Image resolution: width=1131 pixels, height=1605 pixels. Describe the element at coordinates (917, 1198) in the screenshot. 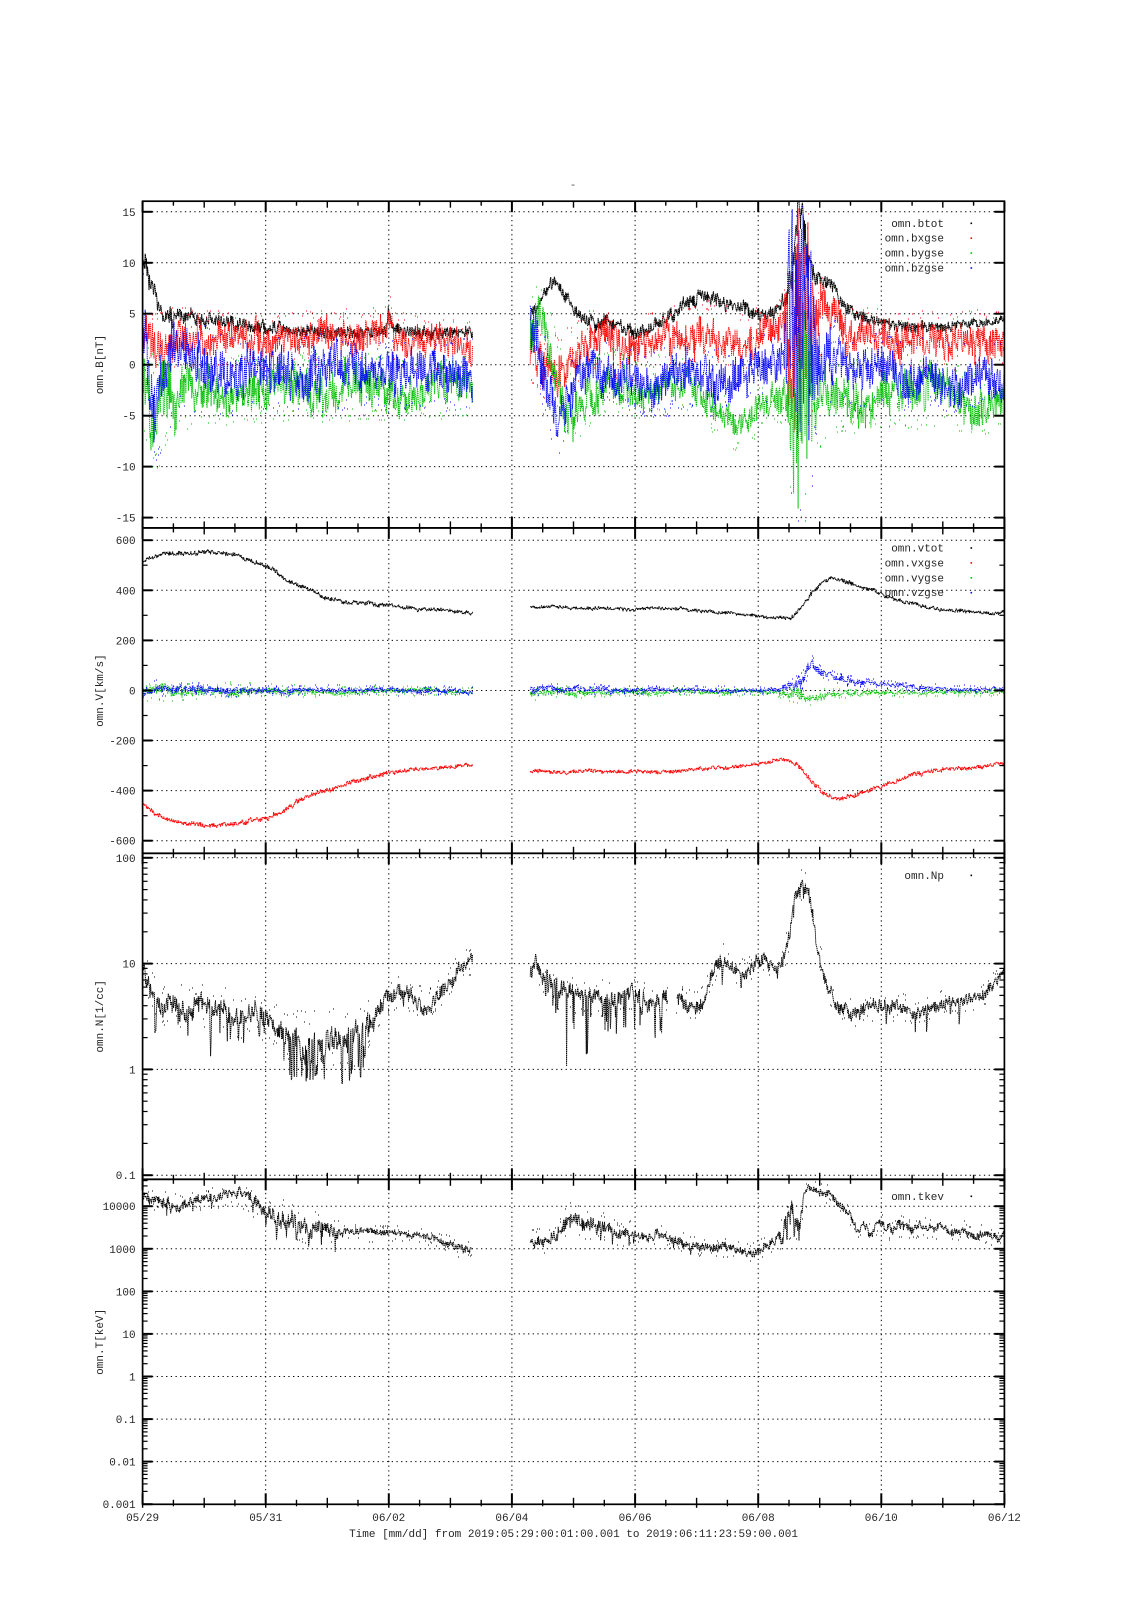

I see `svg-text: omn.tkev` at that location.